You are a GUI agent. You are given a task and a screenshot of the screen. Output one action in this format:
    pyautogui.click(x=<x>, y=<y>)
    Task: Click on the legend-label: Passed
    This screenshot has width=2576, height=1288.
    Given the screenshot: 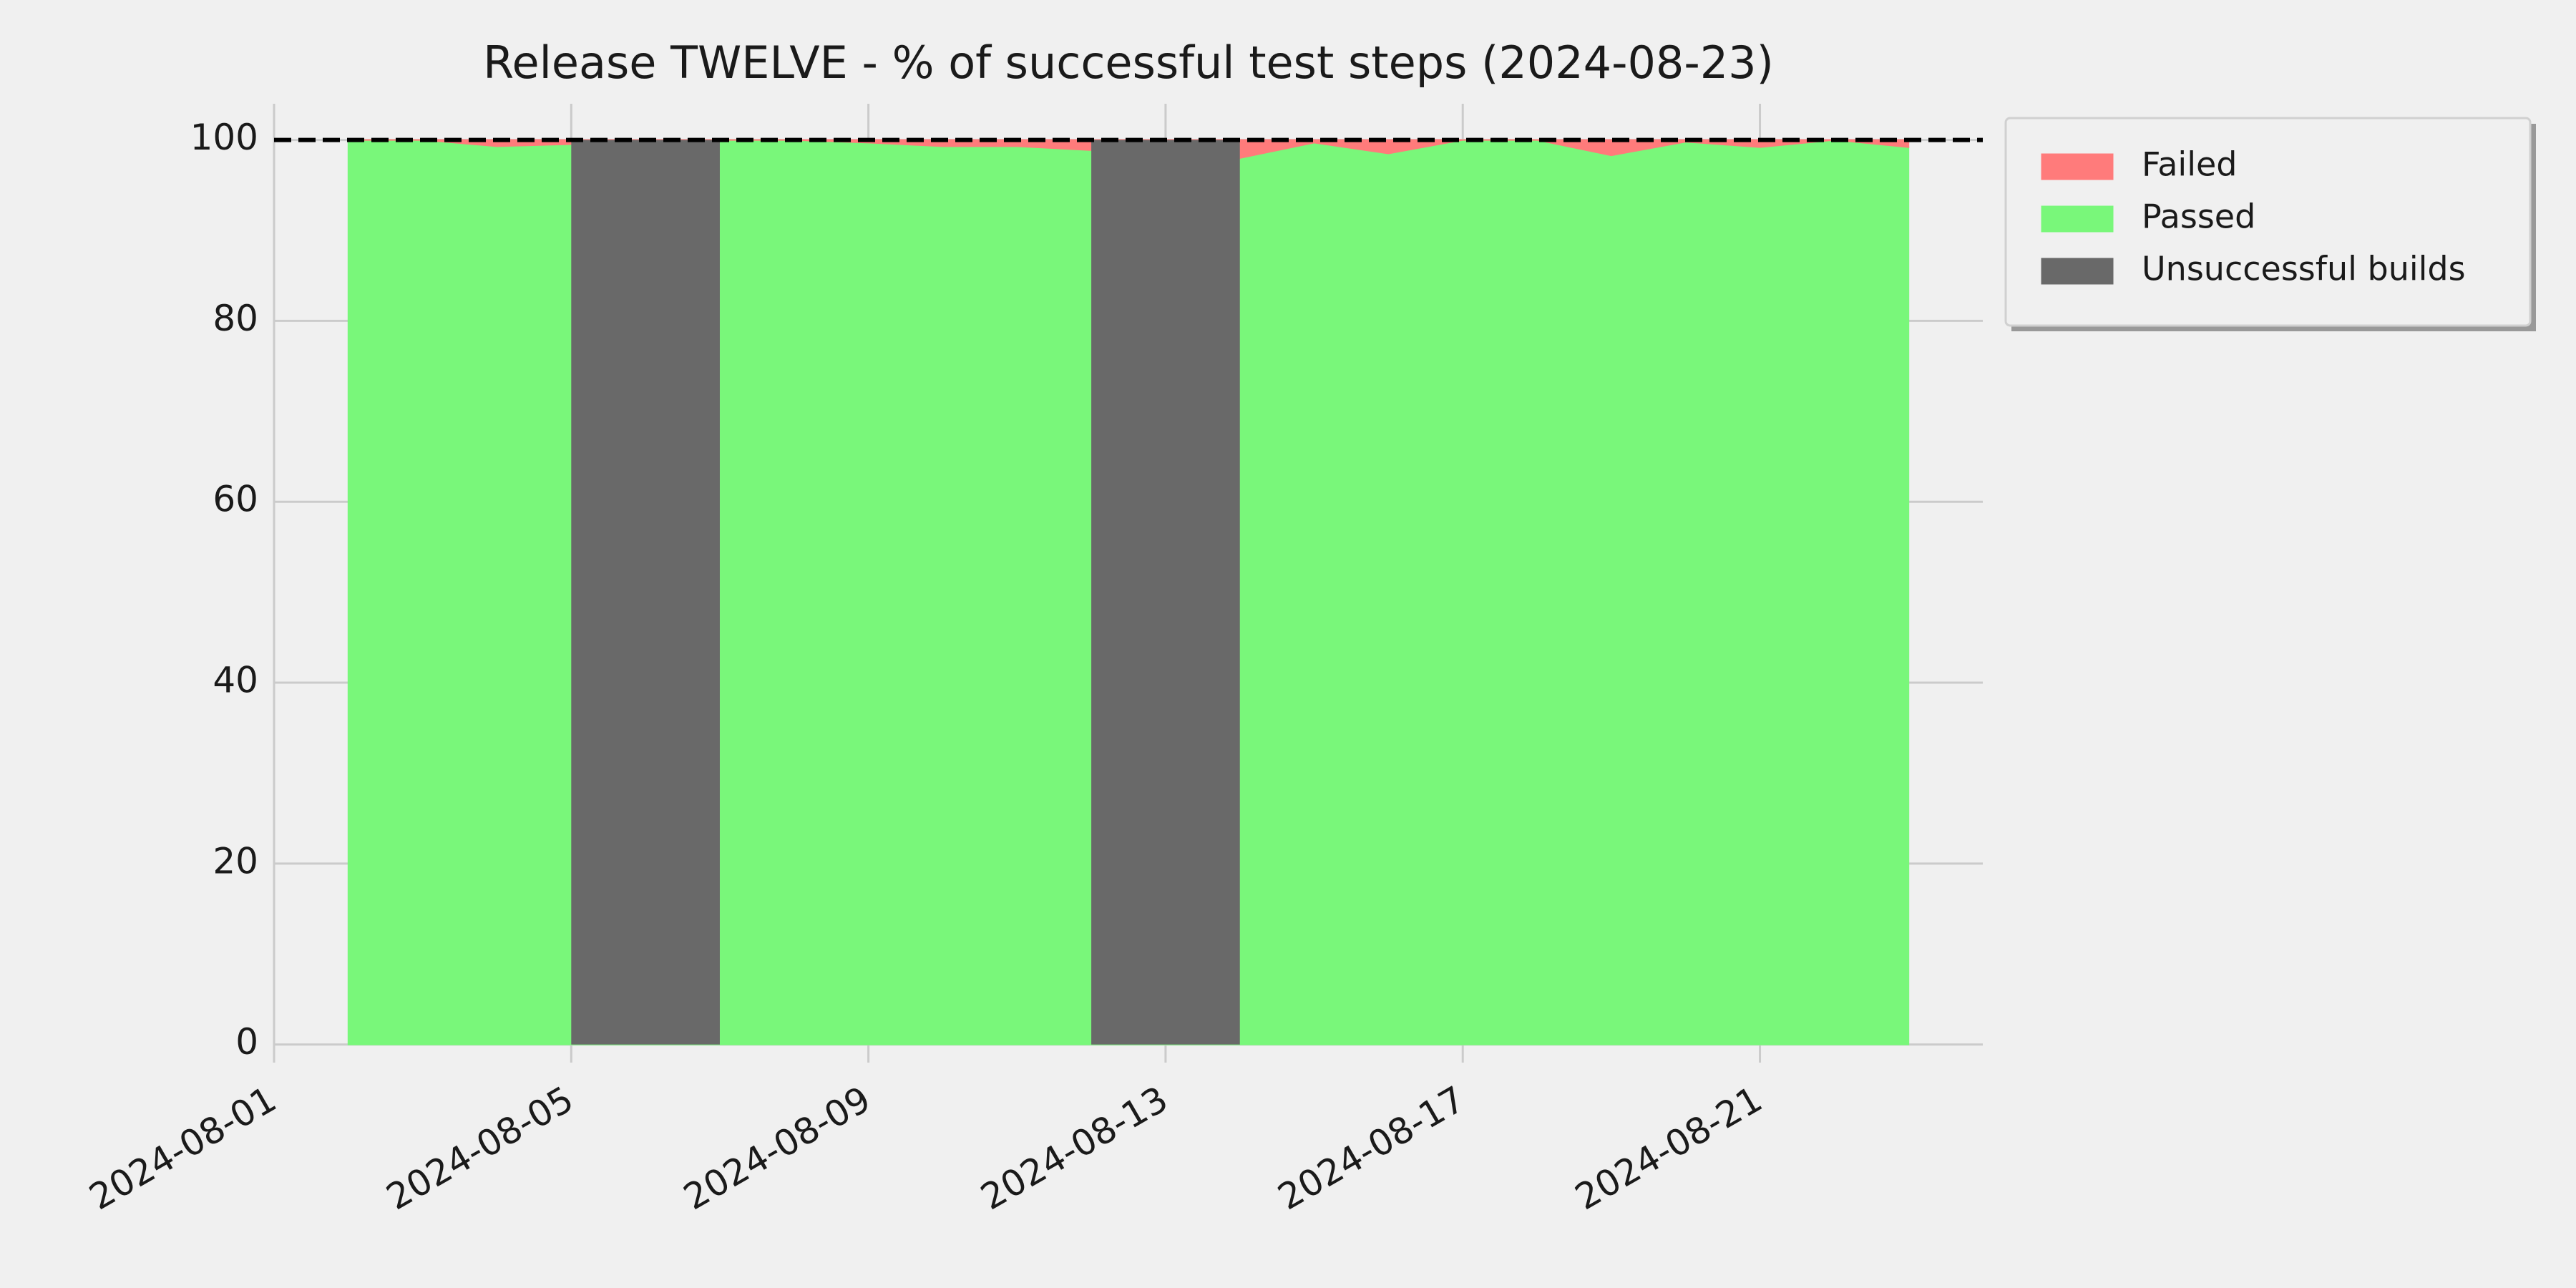 What is the action you would take?
    pyautogui.click(x=2198, y=217)
    